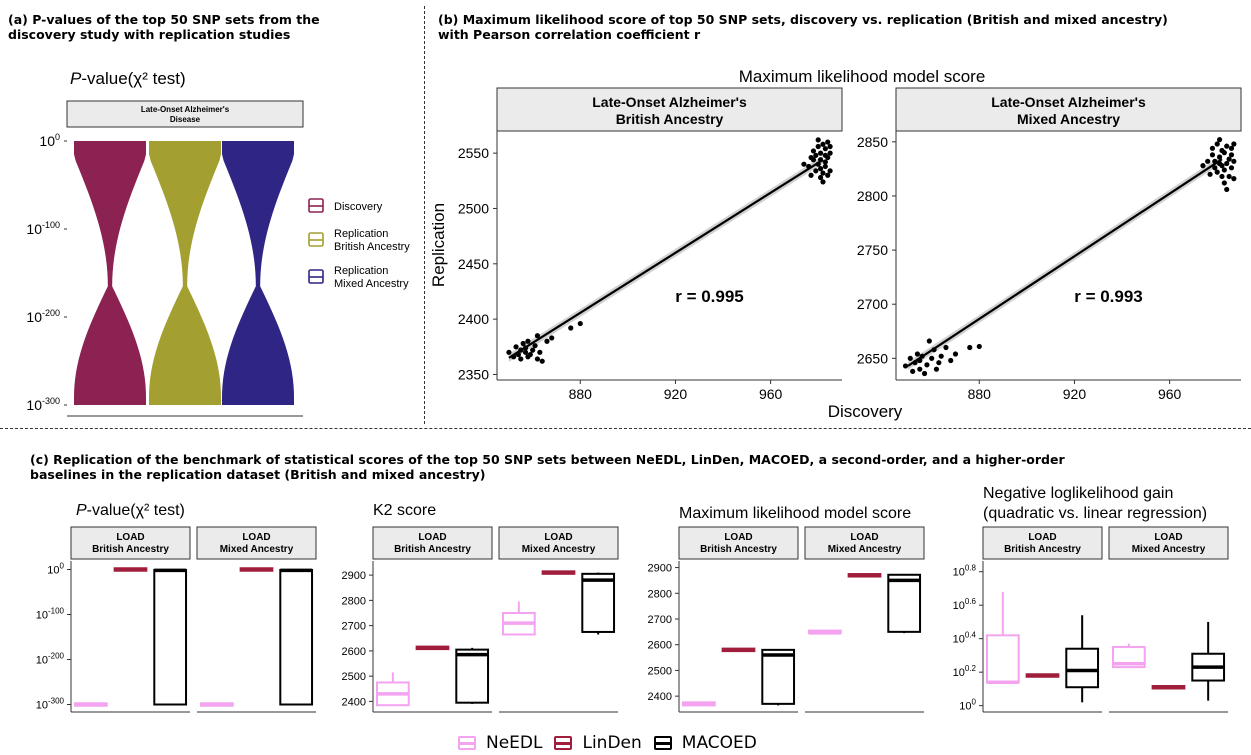 This screenshot has width=1251, height=755. Describe the element at coordinates (709, 296) in the screenshot. I see `correlation-annotation: r = 0.995` at that location.